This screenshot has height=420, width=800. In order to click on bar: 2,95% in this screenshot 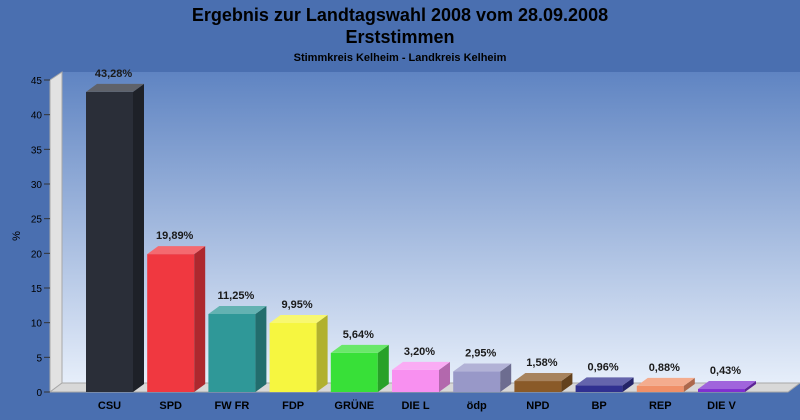, I will do `click(482, 370)`.